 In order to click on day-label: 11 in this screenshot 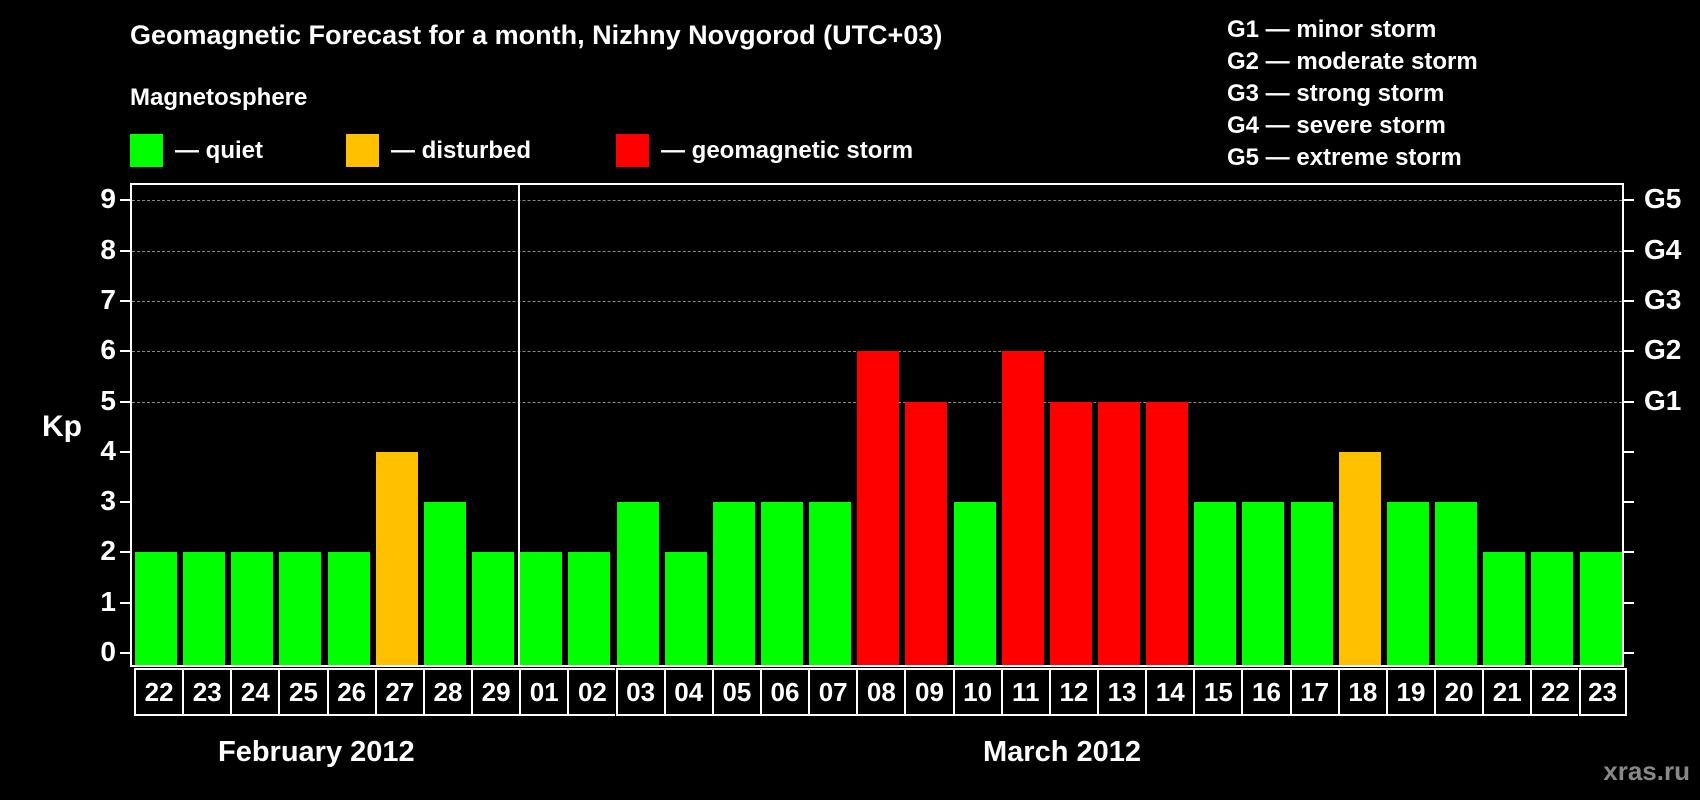, I will do `click(1024, 692)`.